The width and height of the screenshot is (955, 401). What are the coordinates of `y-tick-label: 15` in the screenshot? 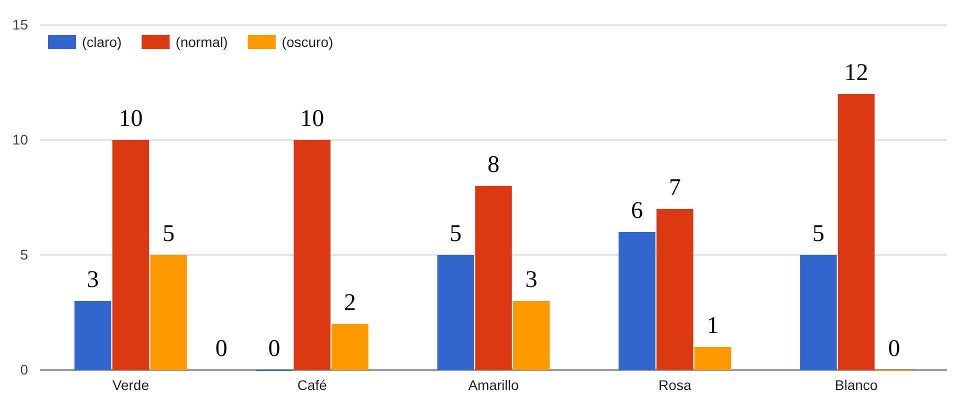 It's located at (20, 24).